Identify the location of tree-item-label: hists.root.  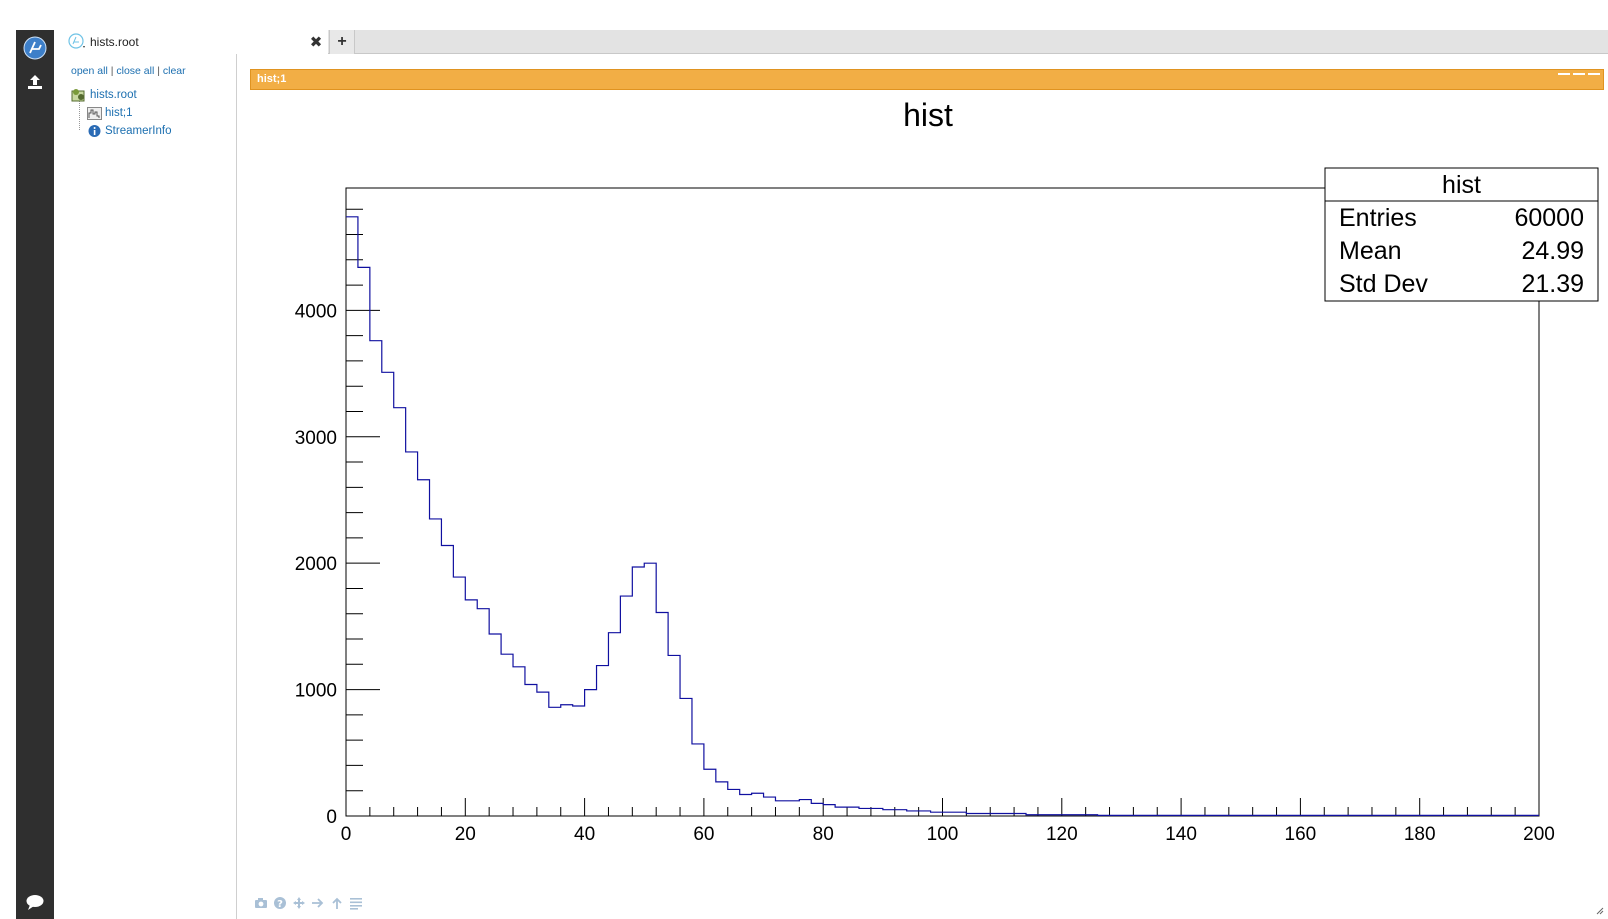
(113, 95).